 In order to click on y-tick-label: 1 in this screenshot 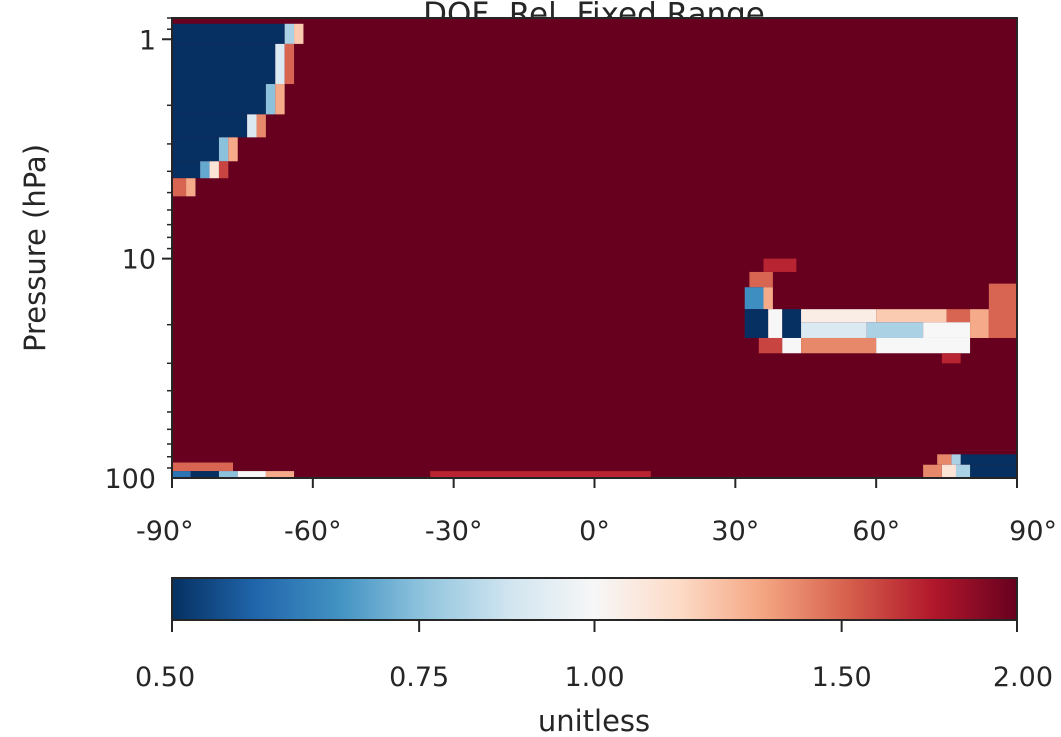, I will do `click(147, 40)`.